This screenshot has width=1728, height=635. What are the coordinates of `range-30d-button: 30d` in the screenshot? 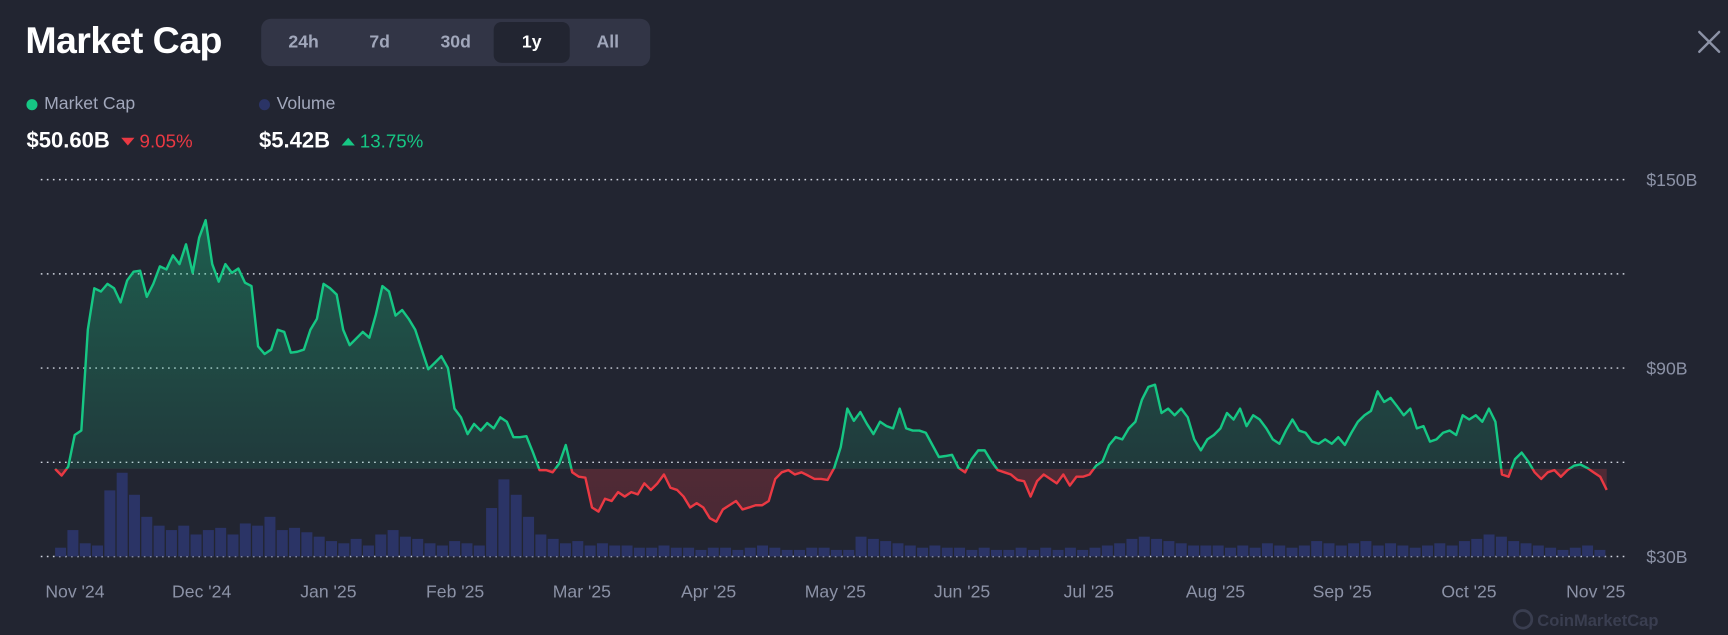 It's located at (456, 42).